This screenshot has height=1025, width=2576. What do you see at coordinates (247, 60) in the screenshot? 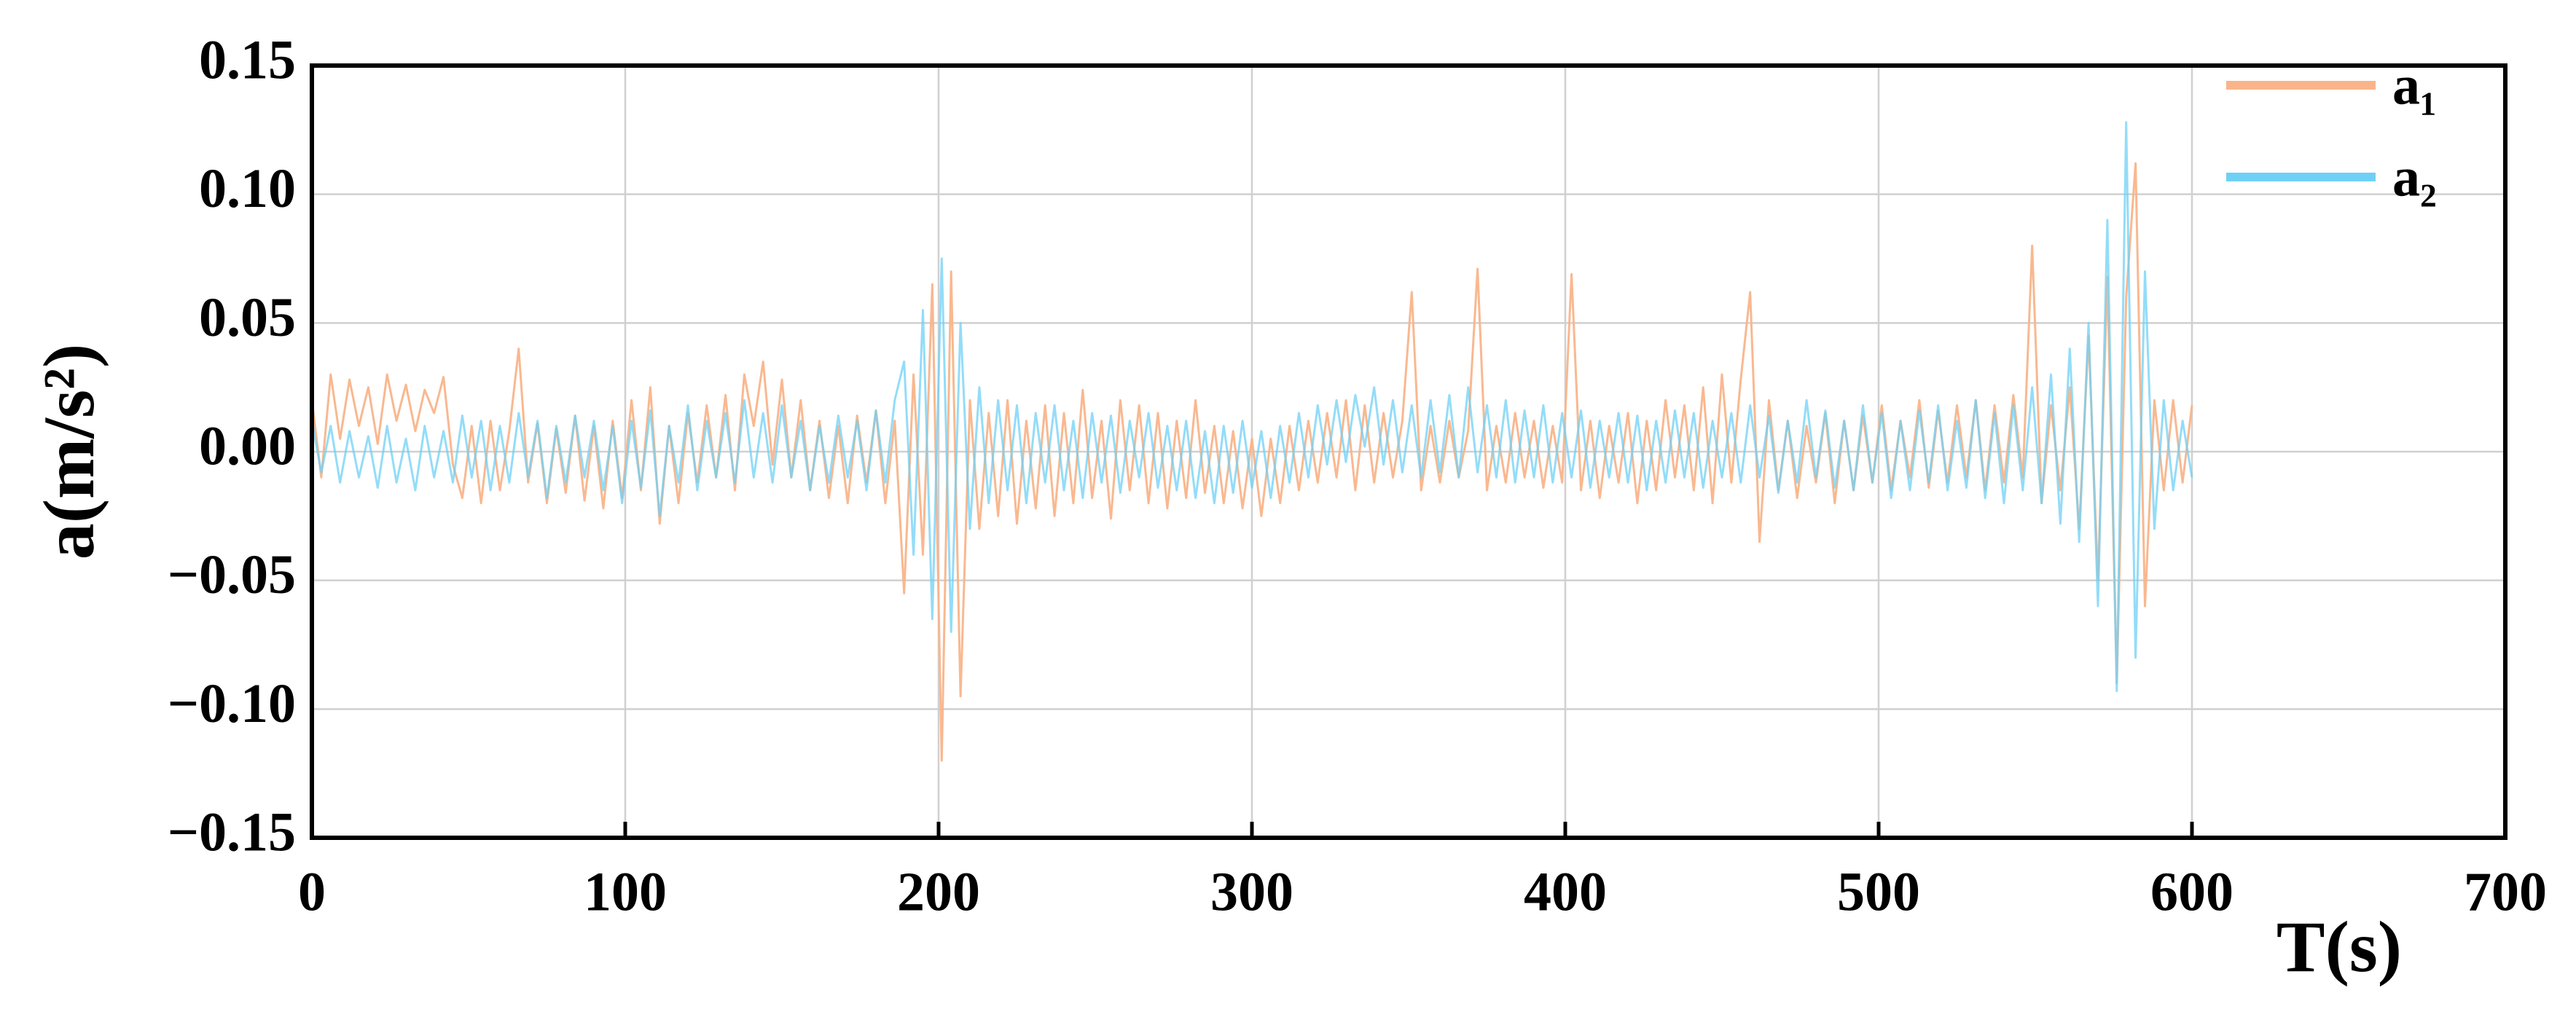
I see `y-tick-label: 0.15` at bounding box center [247, 60].